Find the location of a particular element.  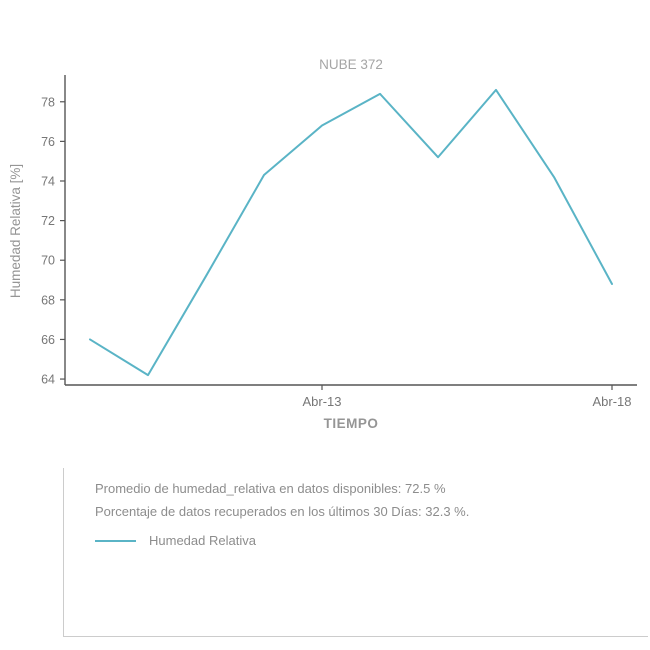

legend-line-icon is located at coordinates (115, 540).